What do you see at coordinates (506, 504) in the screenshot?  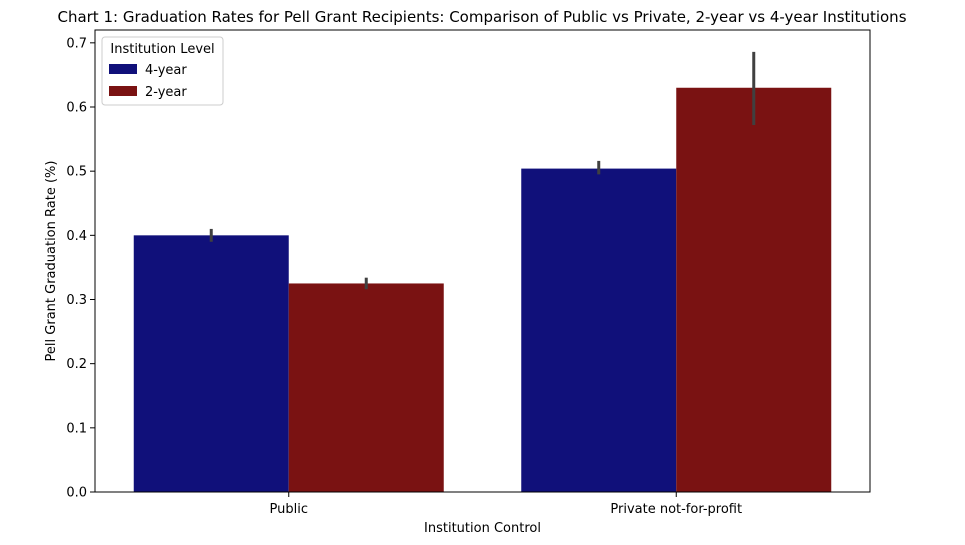 I see `x-axis: Public Private not-for-profit` at bounding box center [506, 504].